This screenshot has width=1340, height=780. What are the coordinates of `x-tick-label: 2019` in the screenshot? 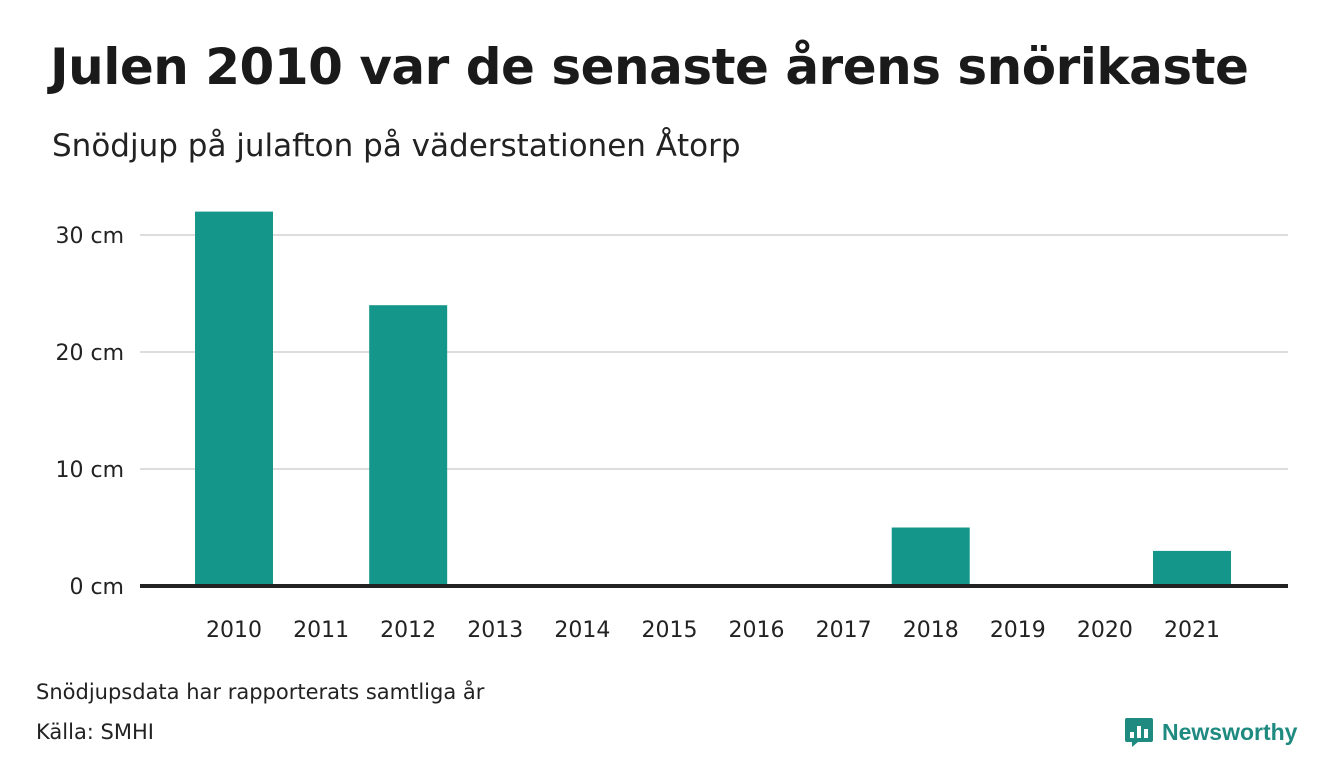 It's located at (1018, 630).